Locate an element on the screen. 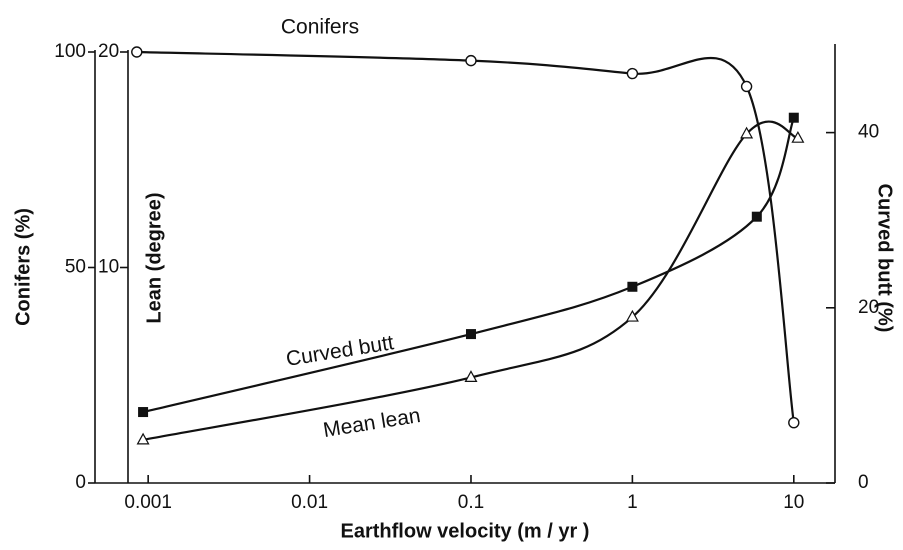  x-tick-label: 0.01 is located at coordinates (309, 502).